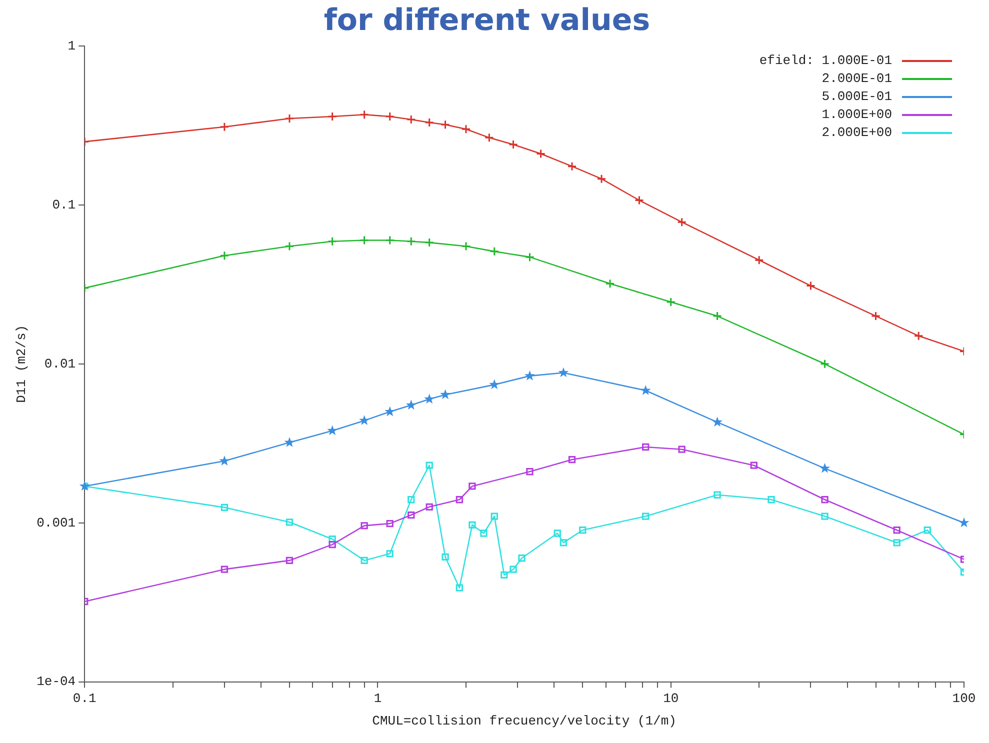 The image size is (989, 743). Describe the element at coordinates (857, 115) in the screenshot. I see `legend-label: 1.000E+00` at that location.